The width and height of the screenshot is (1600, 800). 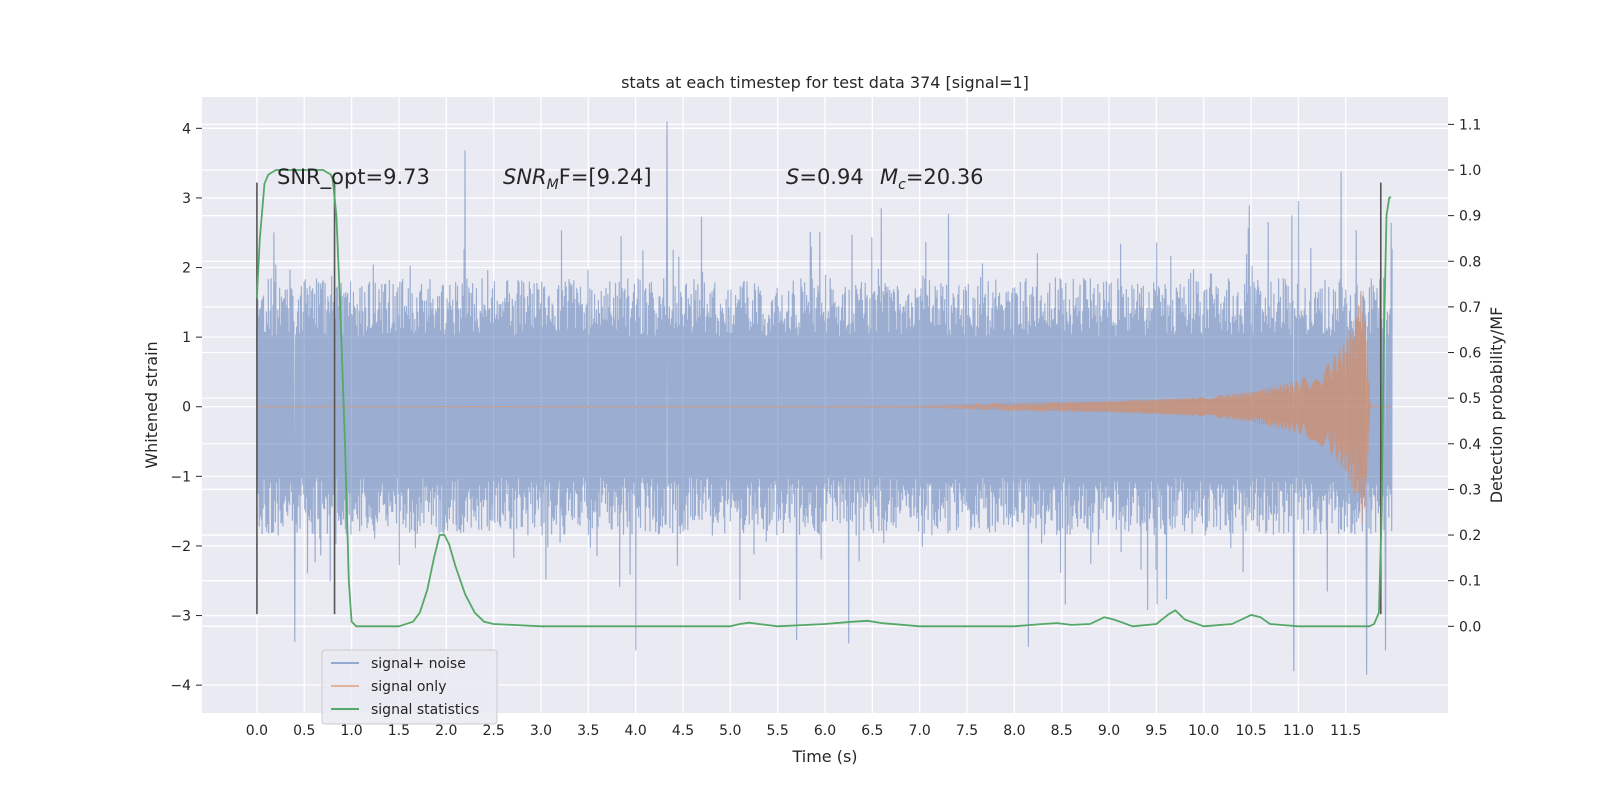 What do you see at coordinates (151, 404) in the screenshot?
I see `y-axis-left-title: Whitened strain` at bounding box center [151, 404].